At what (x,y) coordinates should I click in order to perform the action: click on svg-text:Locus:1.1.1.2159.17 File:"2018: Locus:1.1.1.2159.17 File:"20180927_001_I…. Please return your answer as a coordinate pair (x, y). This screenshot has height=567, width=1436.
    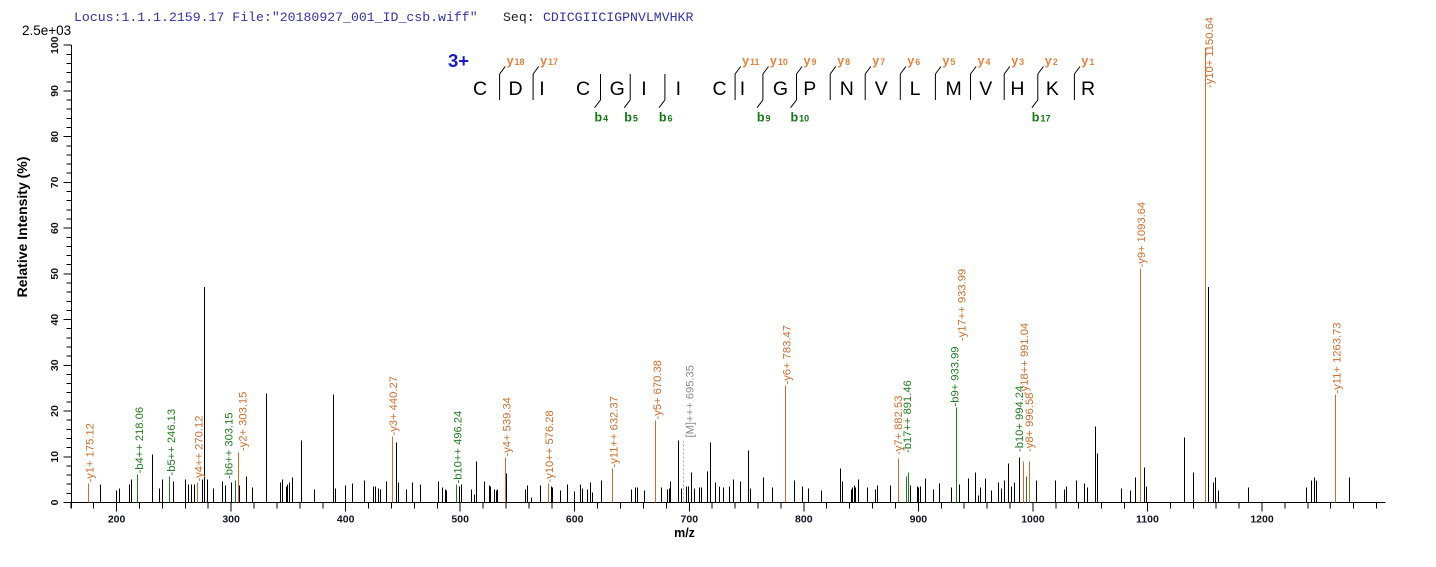
    Looking at the image, I should click on (276, 17).